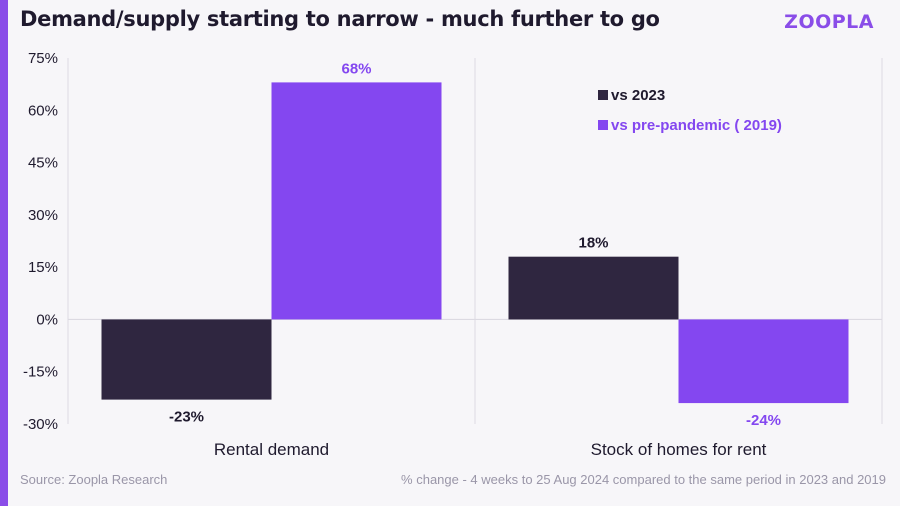  I want to click on x-tick-label: Stock of homes for rent, so click(679, 449).